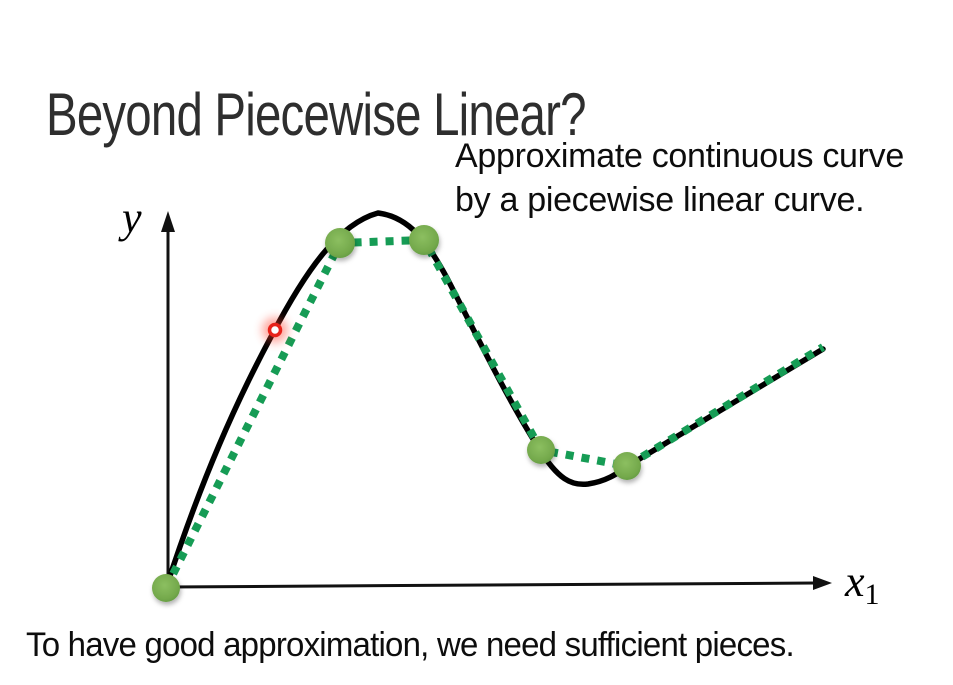 The image size is (953, 685). I want to click on x-axis-label-subscript: 1, so click(872, 594).